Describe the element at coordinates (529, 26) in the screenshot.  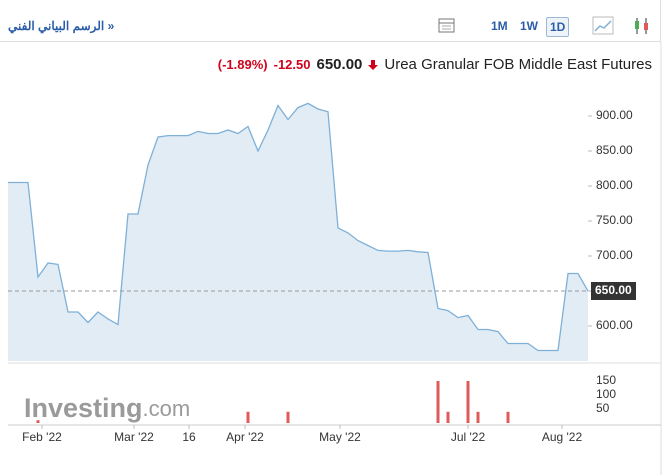
I see `period-button: 1W` at that location.